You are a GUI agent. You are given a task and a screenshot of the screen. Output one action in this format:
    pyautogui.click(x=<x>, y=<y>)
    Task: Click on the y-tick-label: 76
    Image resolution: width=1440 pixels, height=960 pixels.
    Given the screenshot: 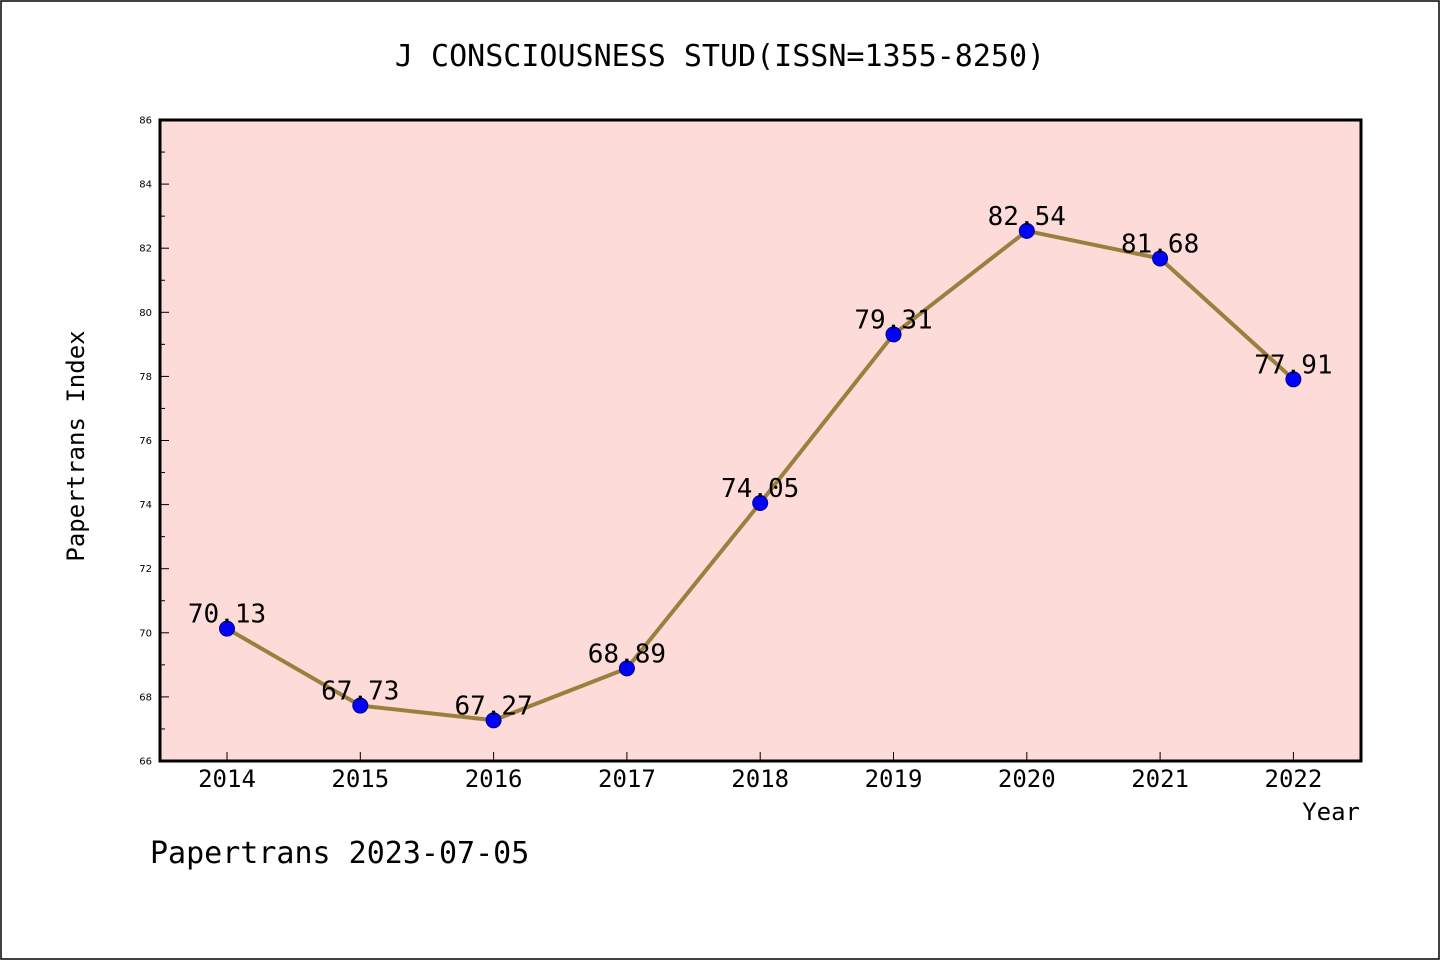 What is the action you would take?
    pyautogui.click(x=145, y=441)
    